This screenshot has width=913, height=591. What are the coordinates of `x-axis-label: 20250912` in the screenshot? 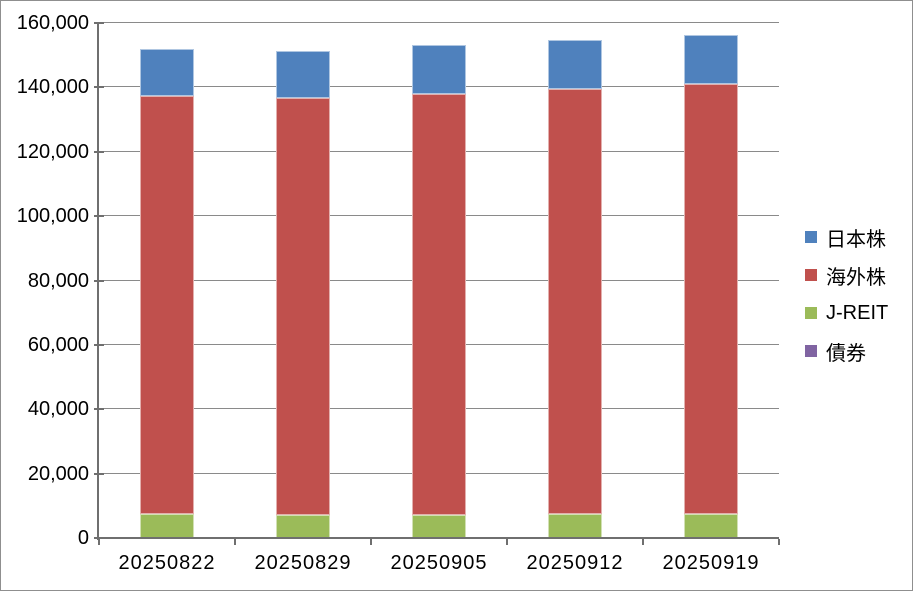 It's located at (575, 563).